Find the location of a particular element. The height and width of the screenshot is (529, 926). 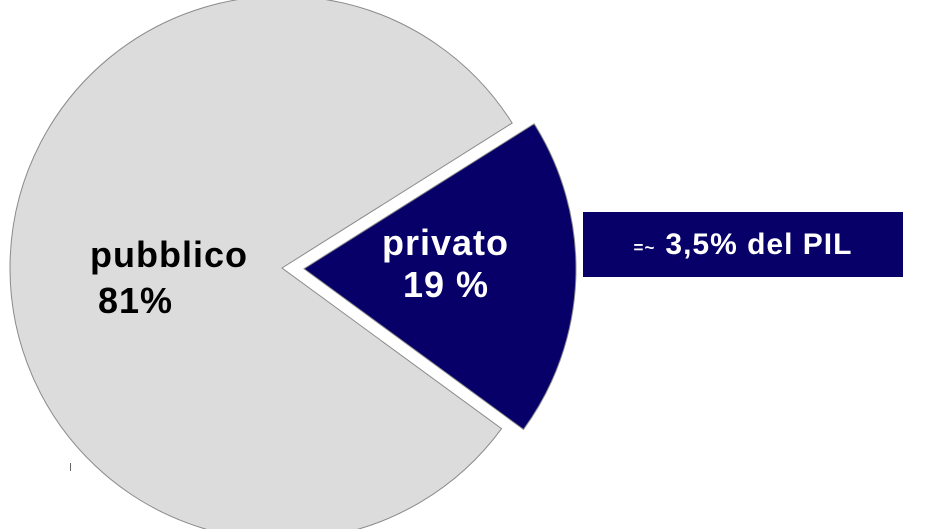

slice-value-pubblico: 81% is located at coordinates (136, 300).